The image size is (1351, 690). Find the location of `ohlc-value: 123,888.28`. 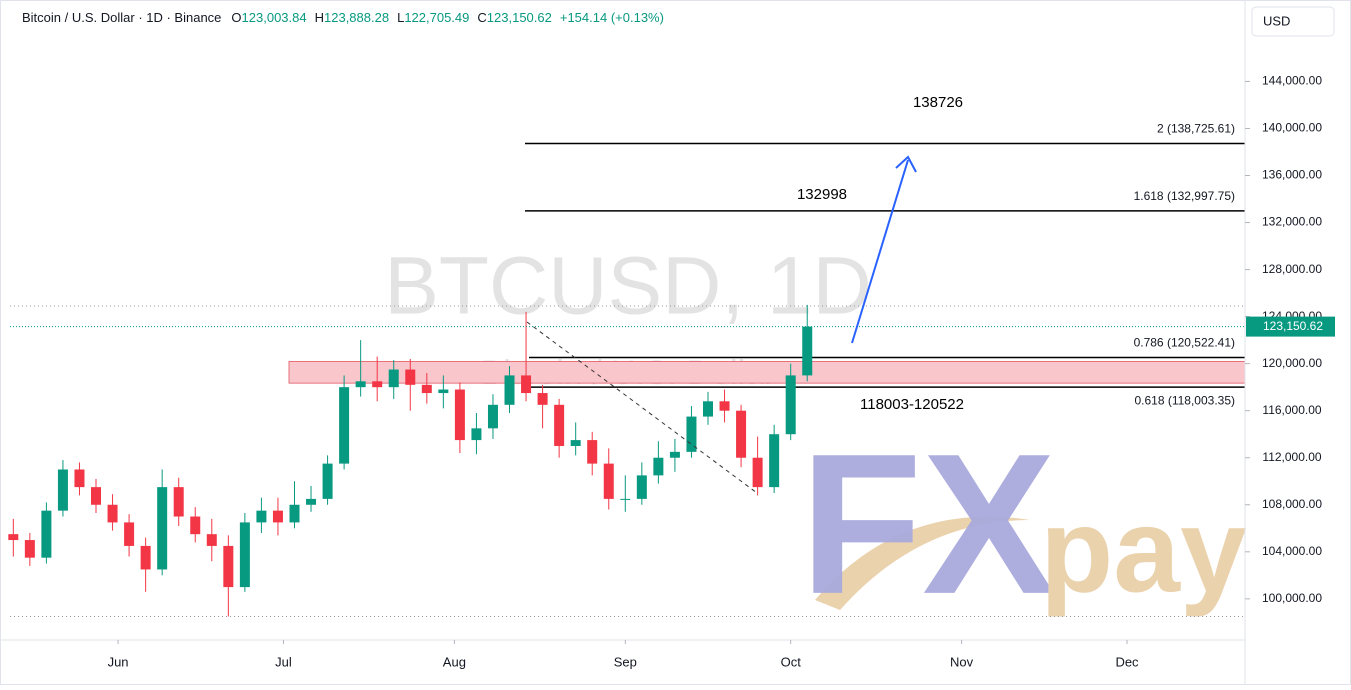

ohlc-value: 123,888.28 is located at coordinates (356, 17).